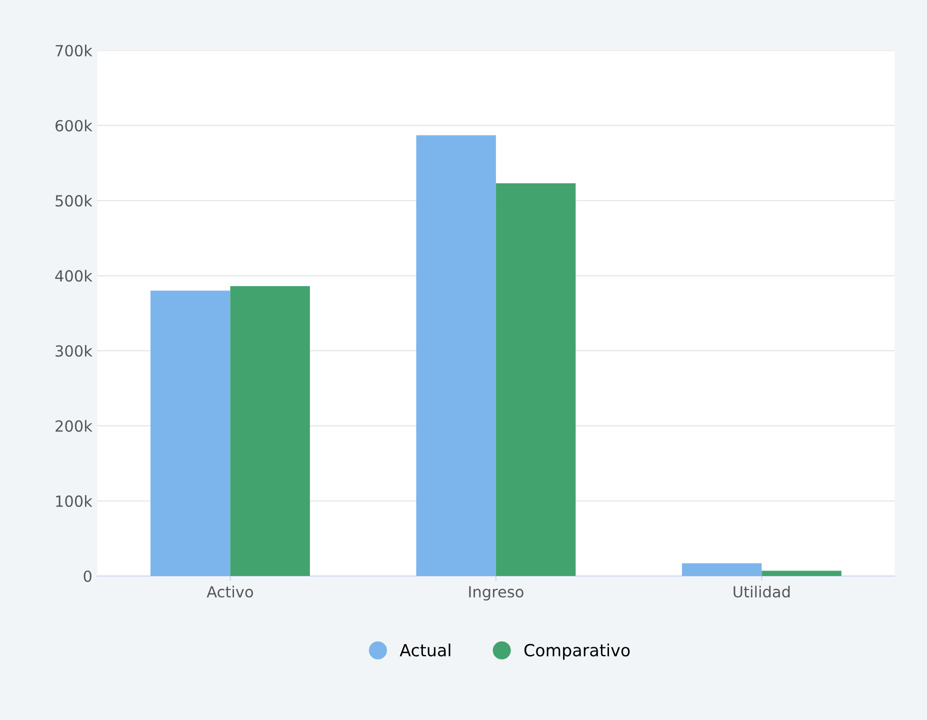  What do you see at coordinates (229, 592) in the screenshot?
I see `x-tick-label: Activo` at bounding box center [229, 592].